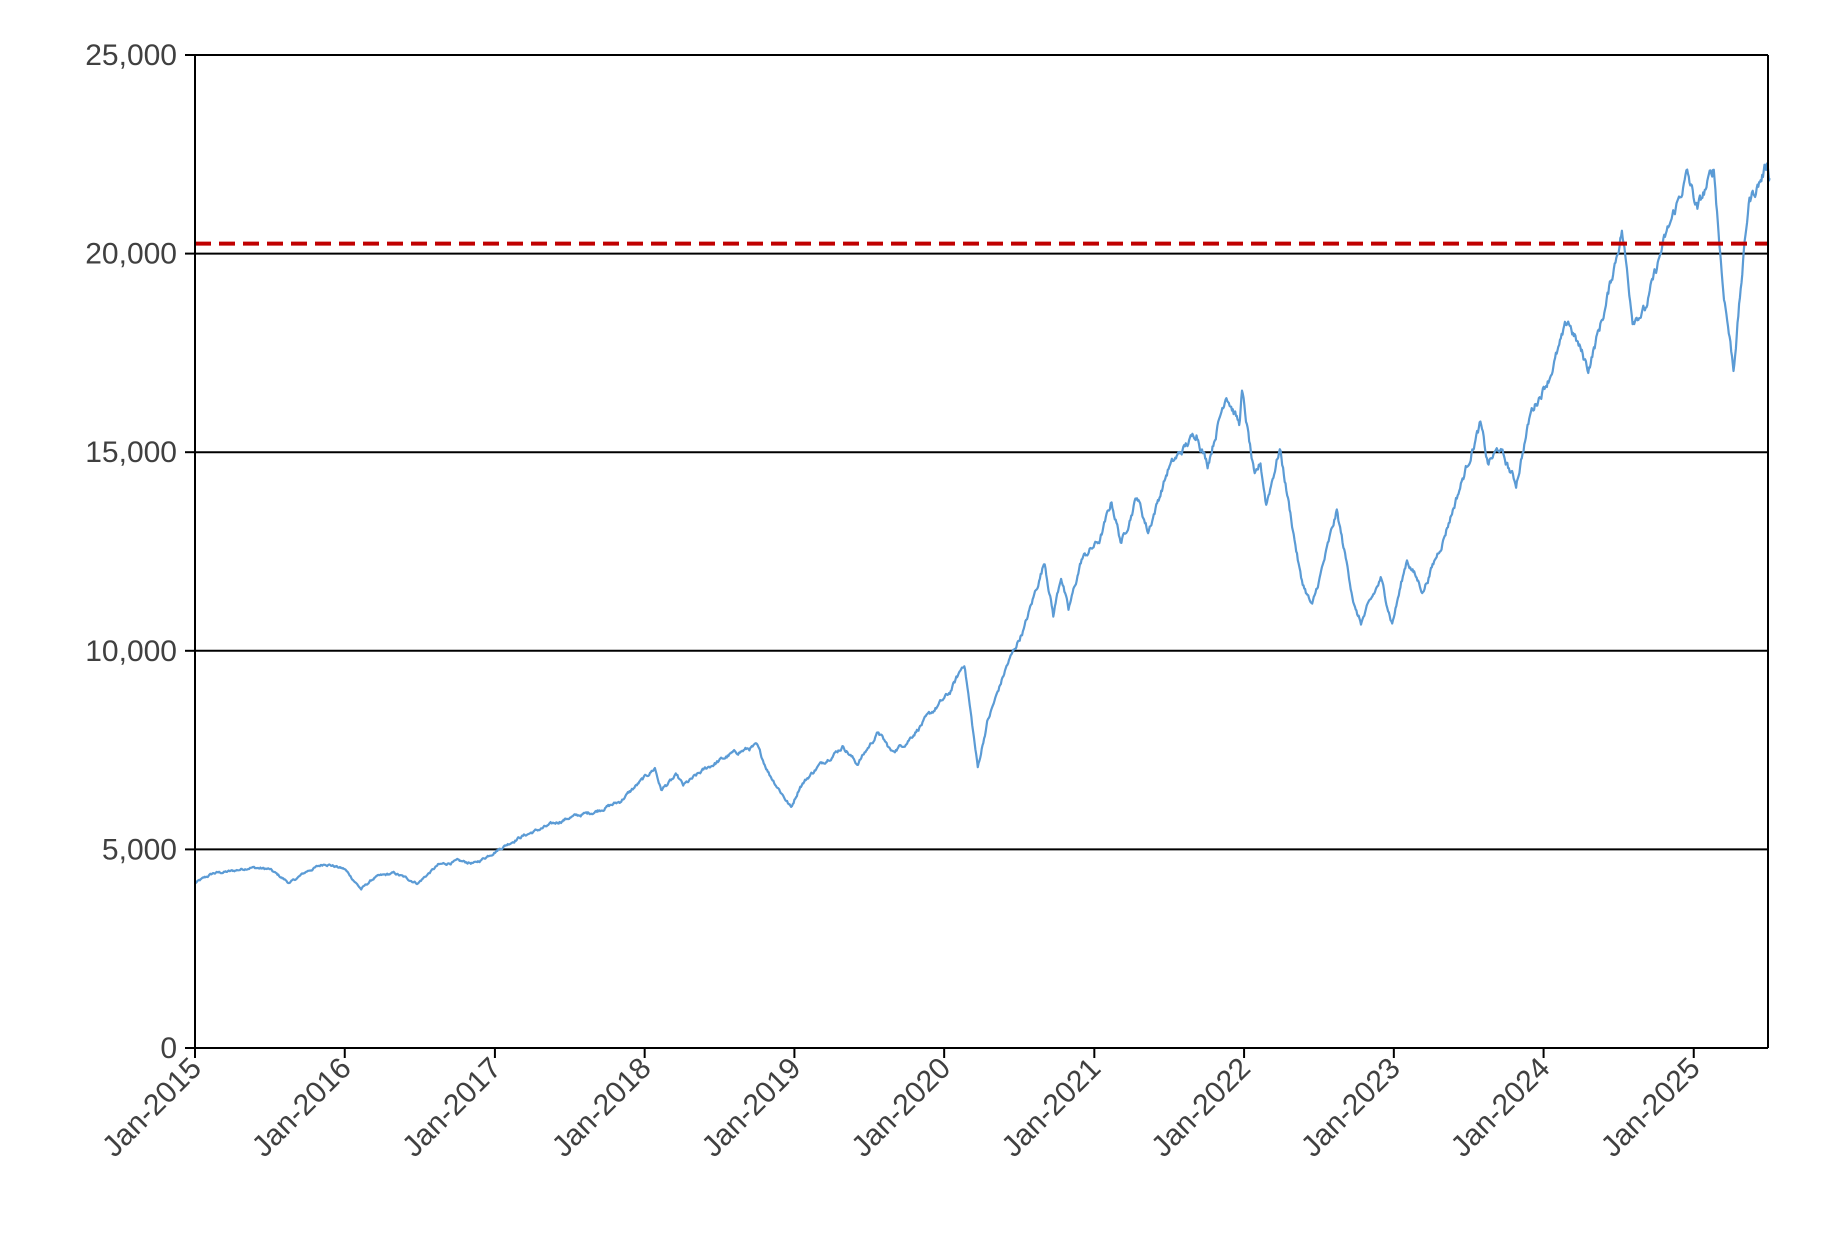  I want to click on y-tick-label: 0, so click(168, 1048).